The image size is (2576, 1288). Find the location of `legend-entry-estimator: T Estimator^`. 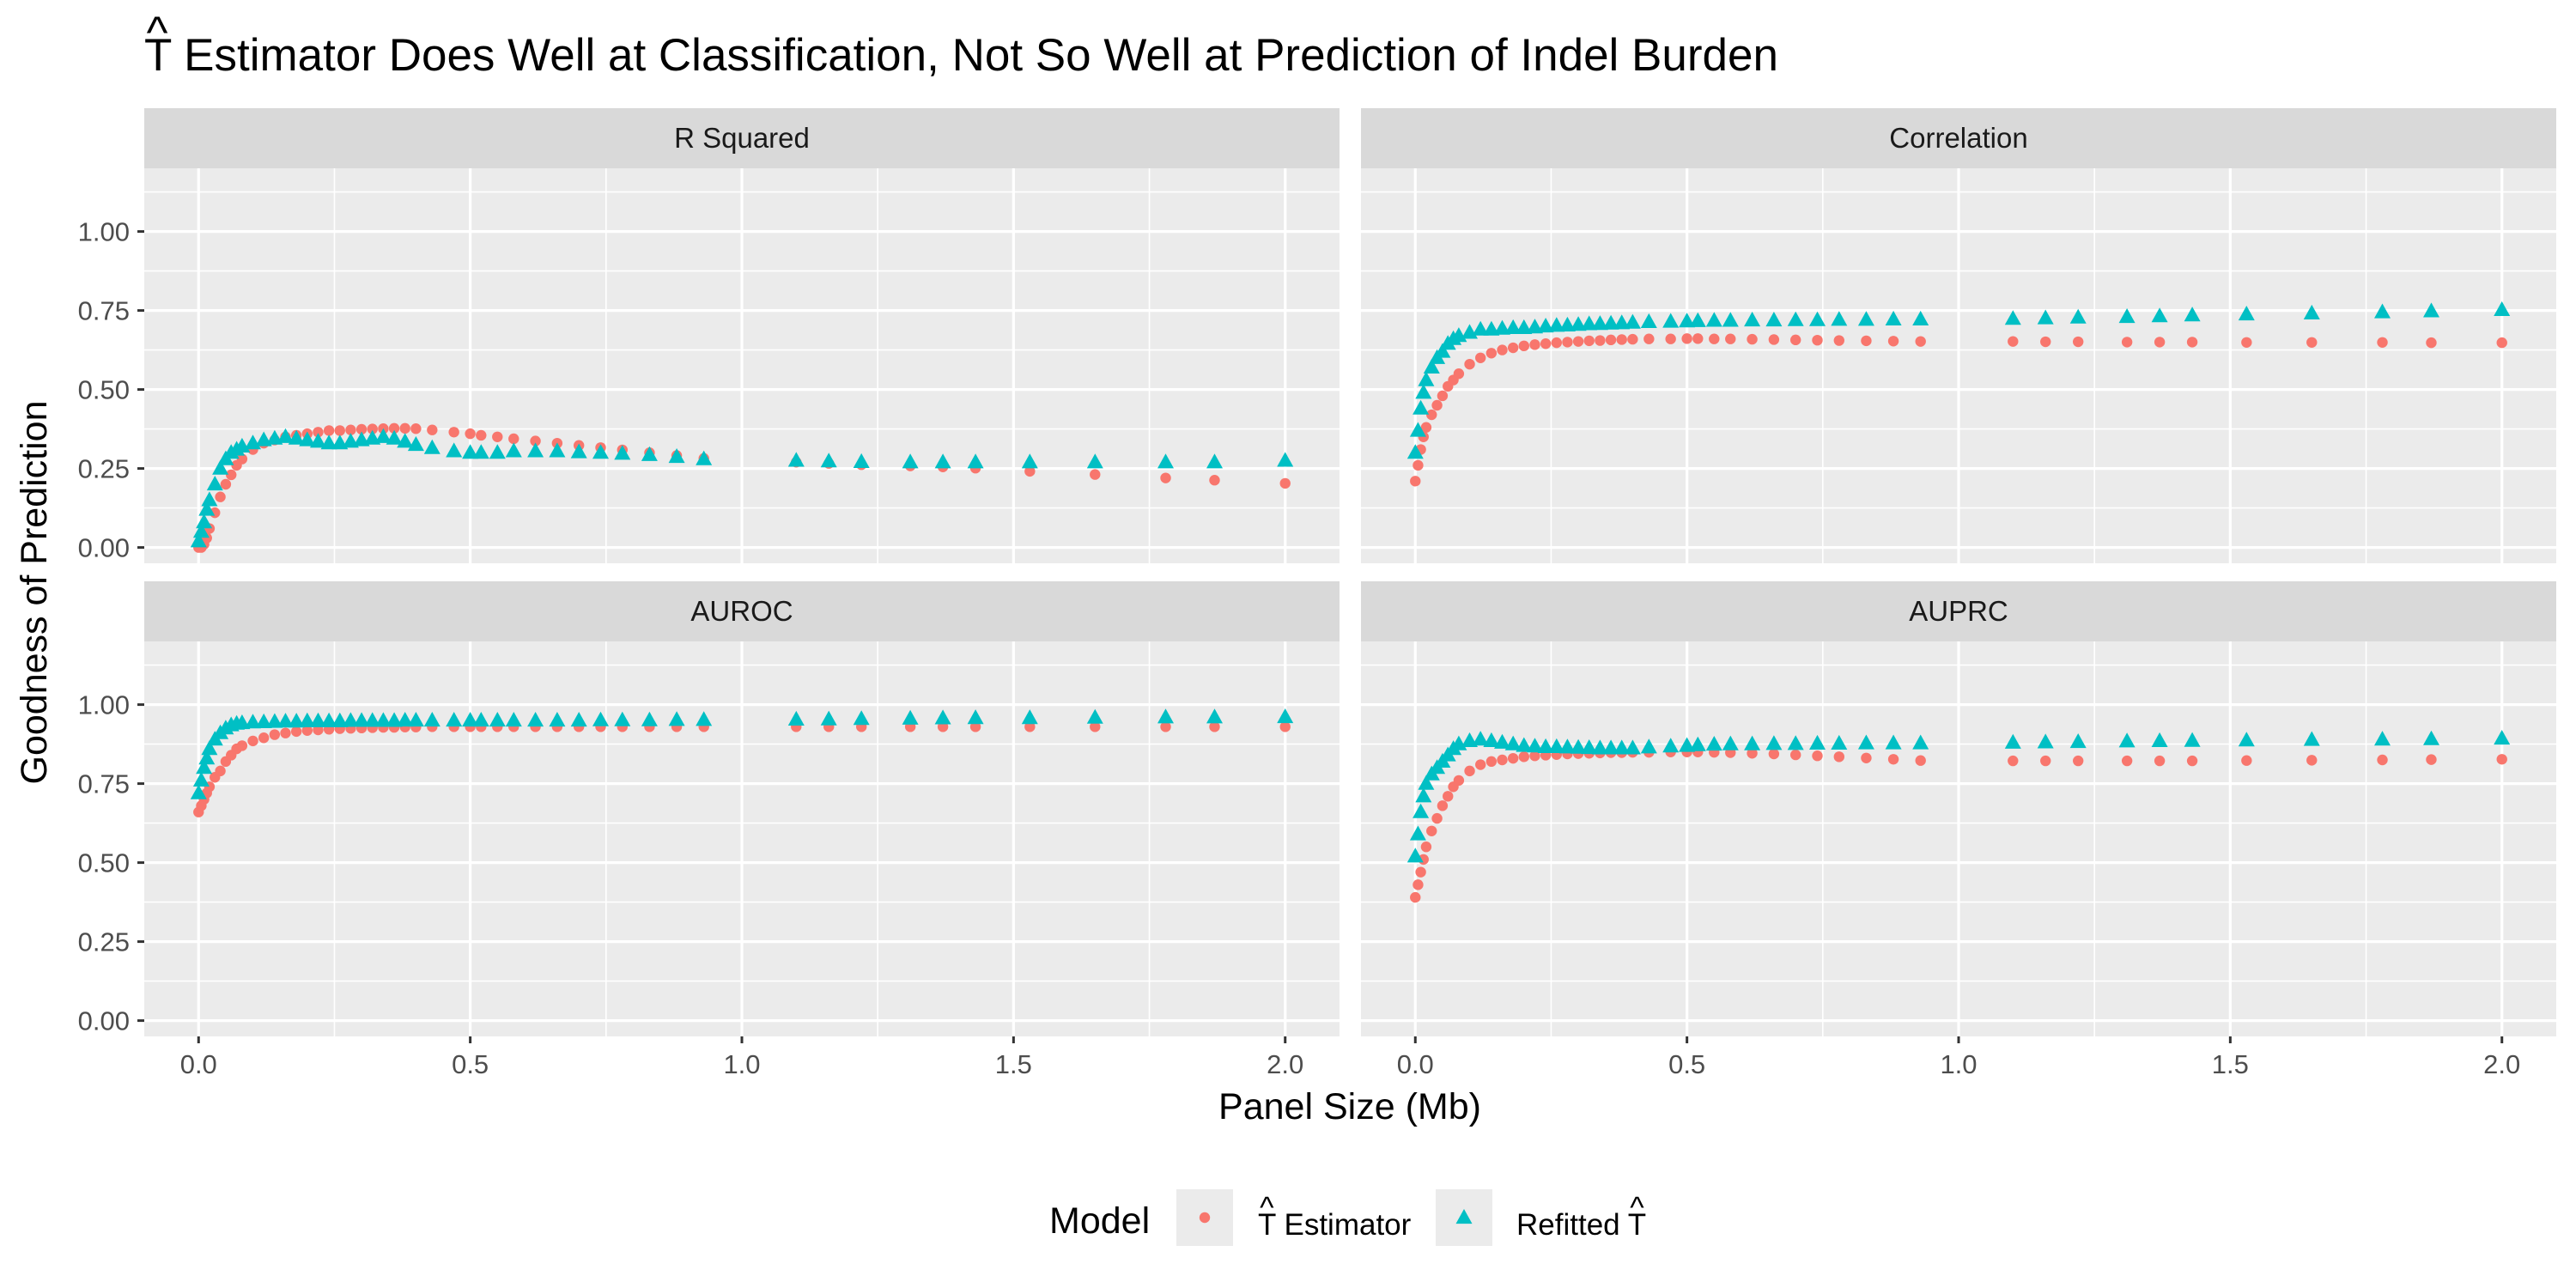

legend-entry-estimator: T Estimator^ is located at coordinates (1294, 1217).